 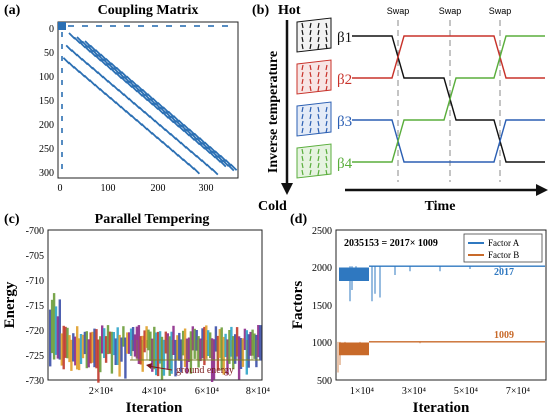 I want to click on a-xtick: 100, so click(x=108, y=188).